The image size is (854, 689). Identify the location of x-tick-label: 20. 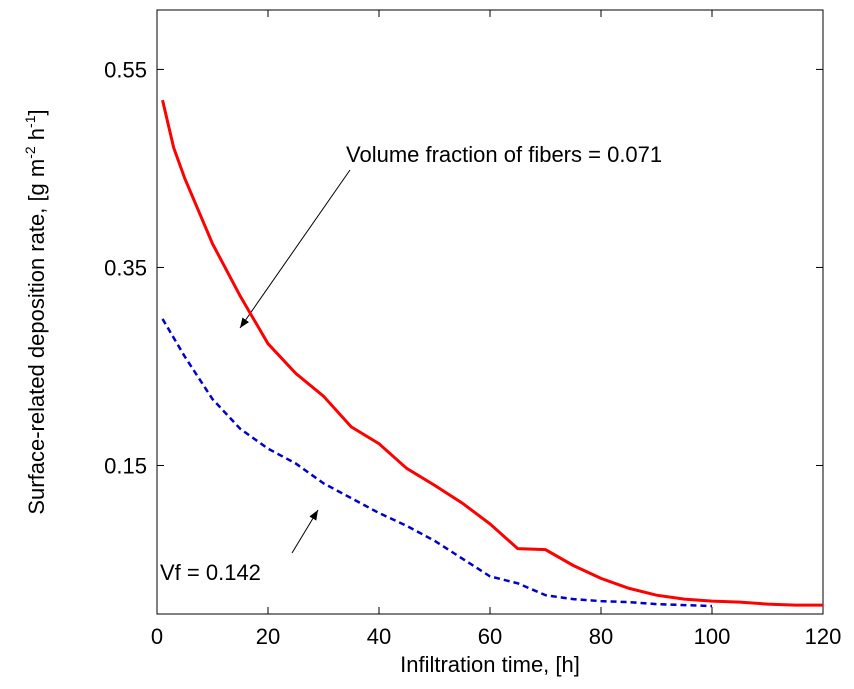
(268, 636).